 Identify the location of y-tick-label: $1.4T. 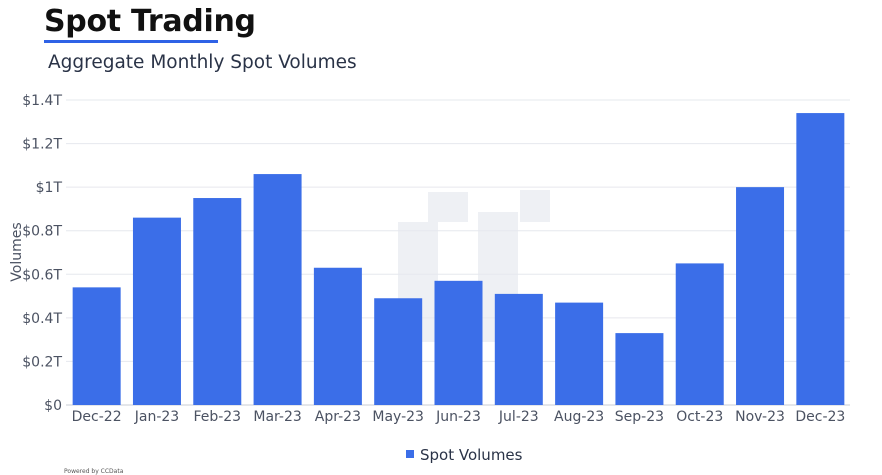
(42, 101).